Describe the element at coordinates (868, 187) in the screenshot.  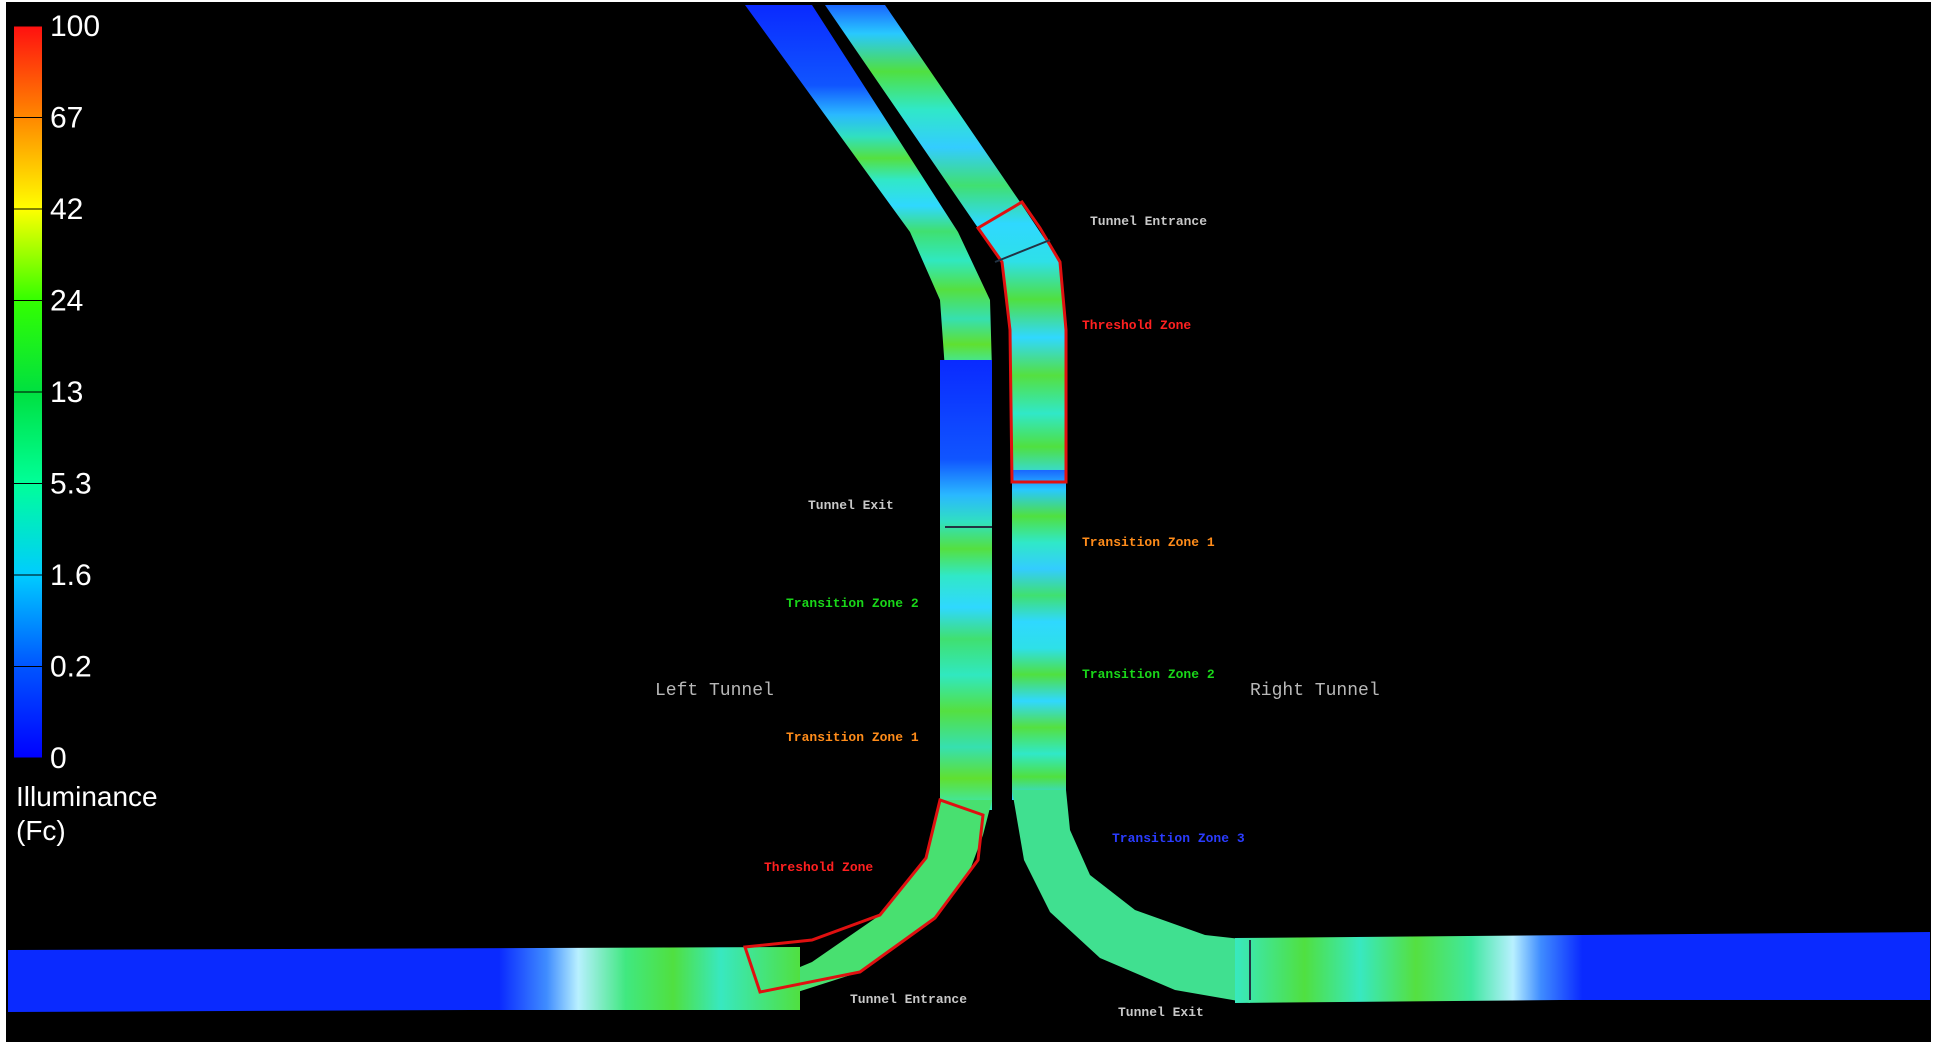
I see `left-tunnel-approach` at that location.